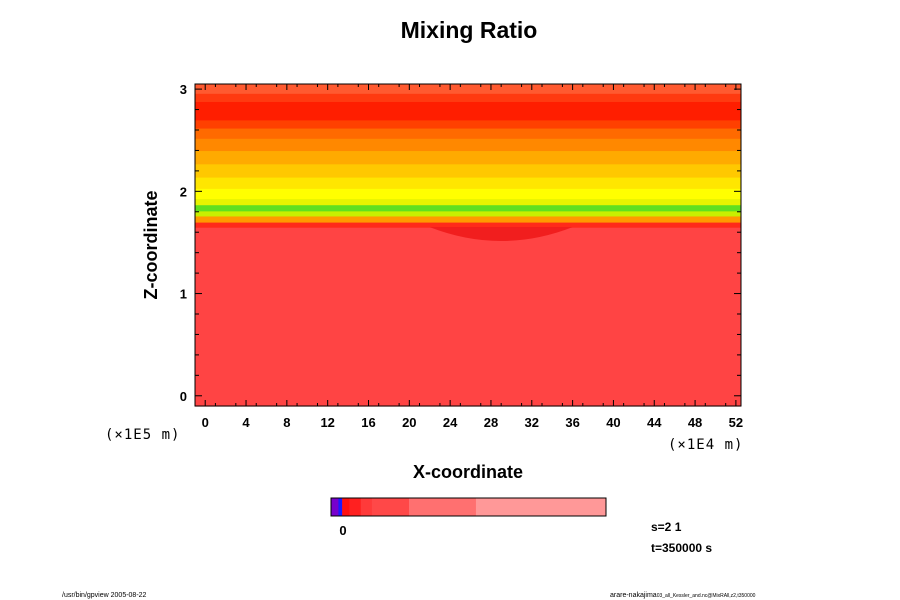 The height and width of the screenshot is (600, 900). What do you see at coordinates (327, 422) in the screenshot?
I see `x-tick-label-3: 12` at bounding box center [327, 422].